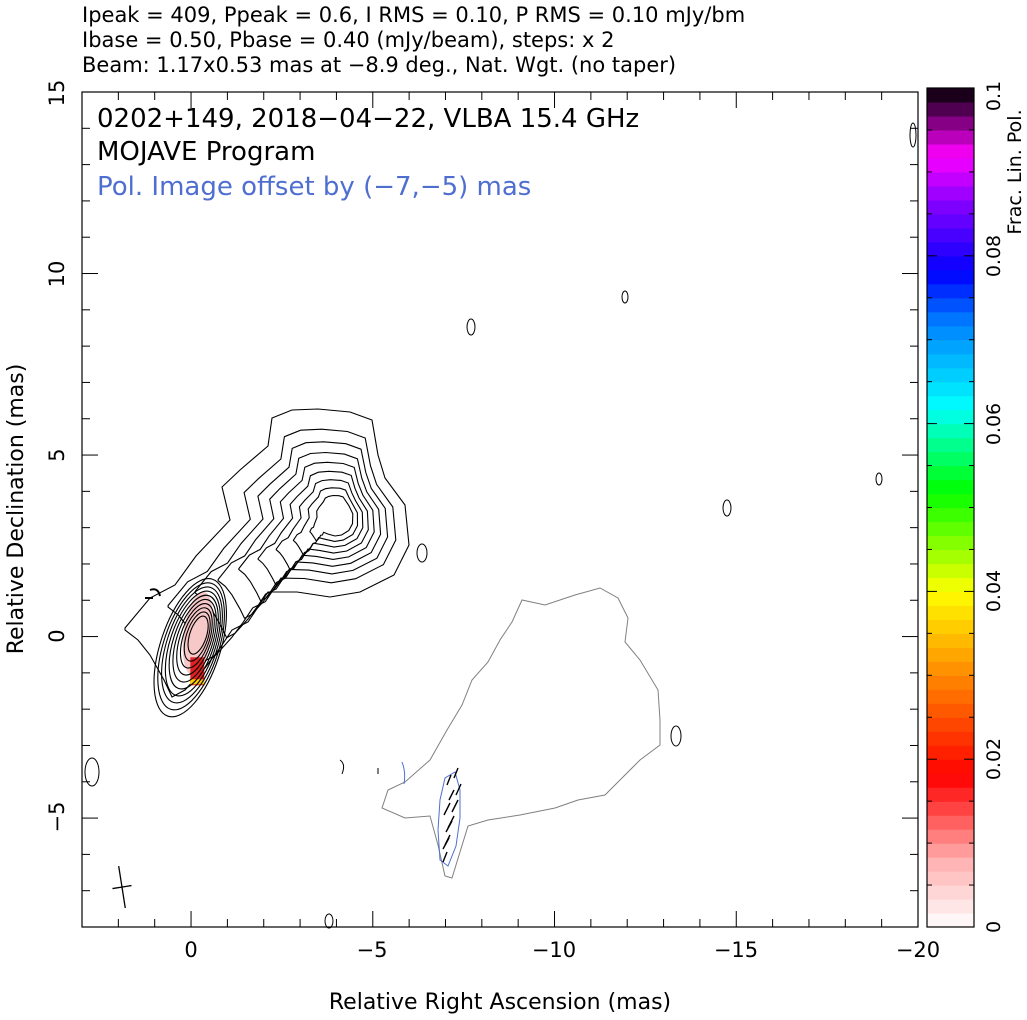  Describe the element at coordinates (206, 152) in the screenshot. I see `program-title: MOJAVE Program` at that location.